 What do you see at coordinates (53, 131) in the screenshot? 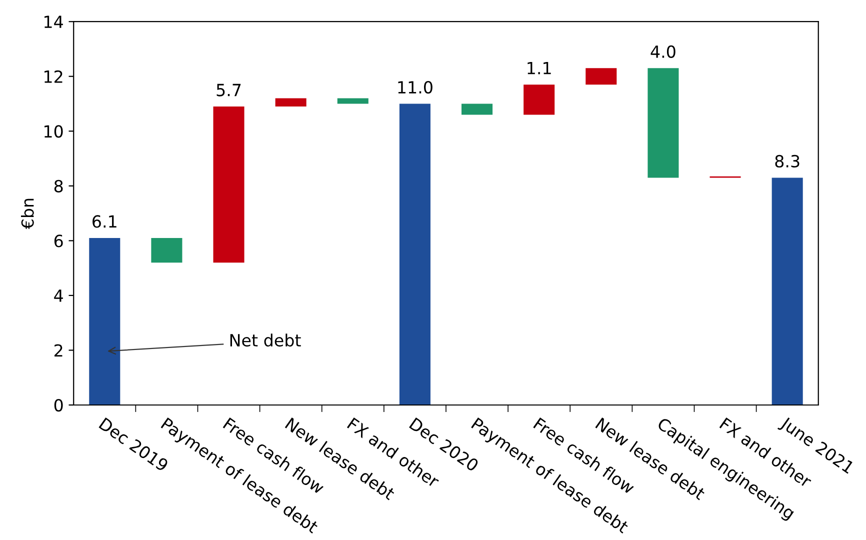
I see `y-tick-label: 10` at bounding box center [53, 131].